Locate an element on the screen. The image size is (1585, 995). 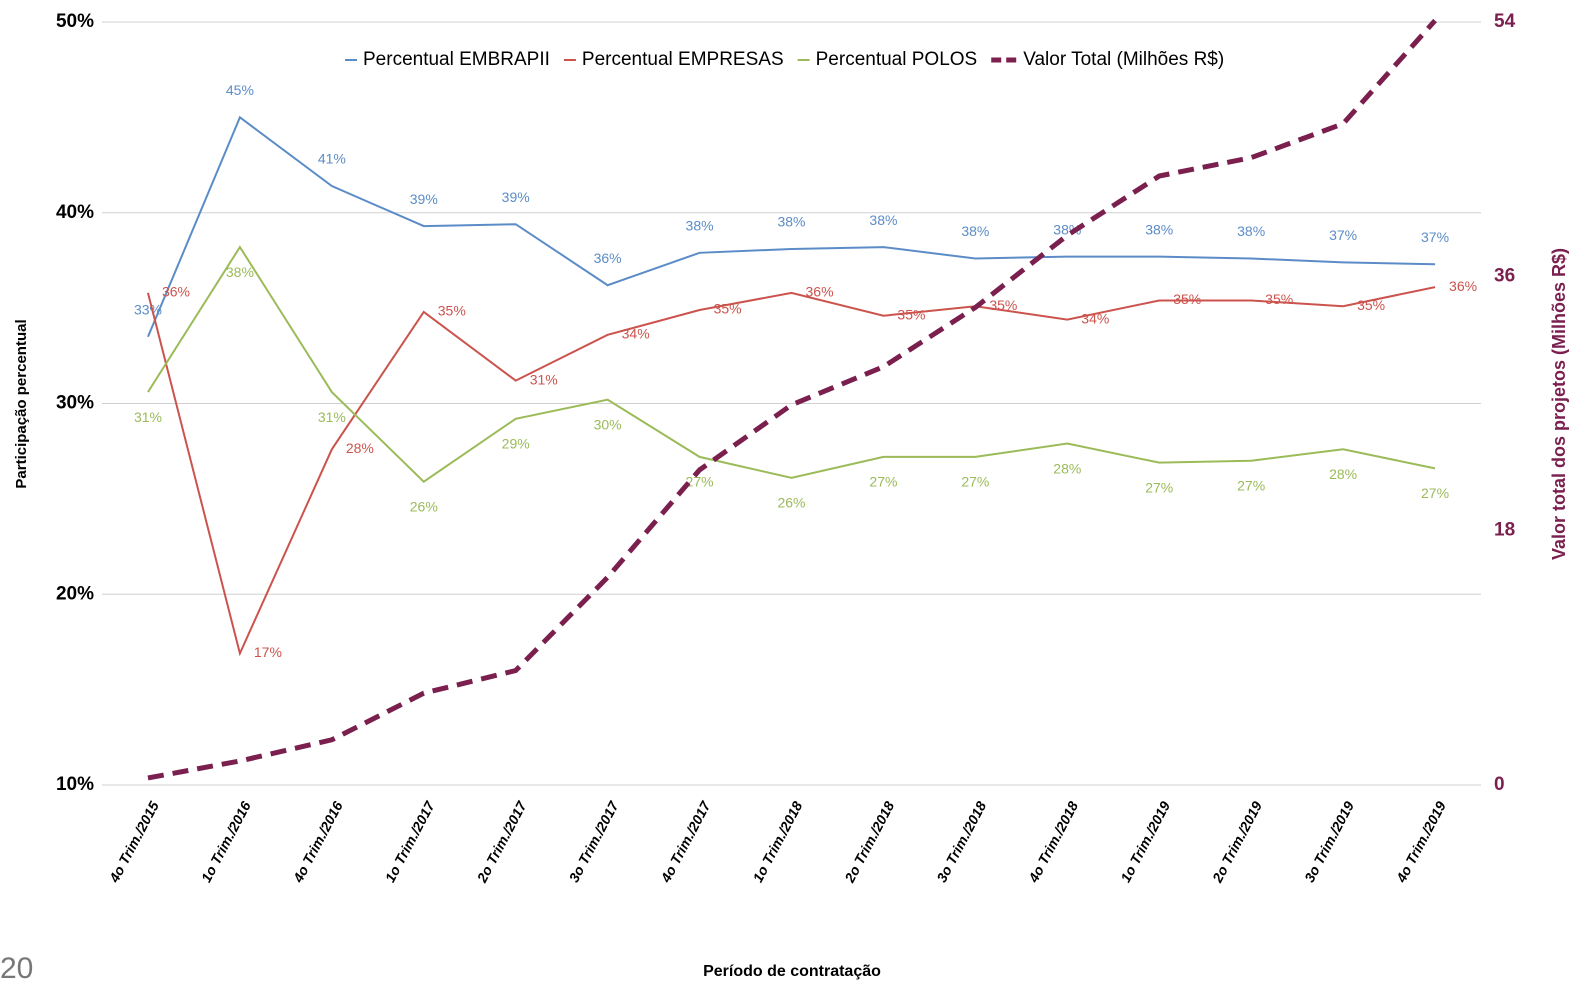
y-tick-label: 20% is located at coordinates (75, 593).